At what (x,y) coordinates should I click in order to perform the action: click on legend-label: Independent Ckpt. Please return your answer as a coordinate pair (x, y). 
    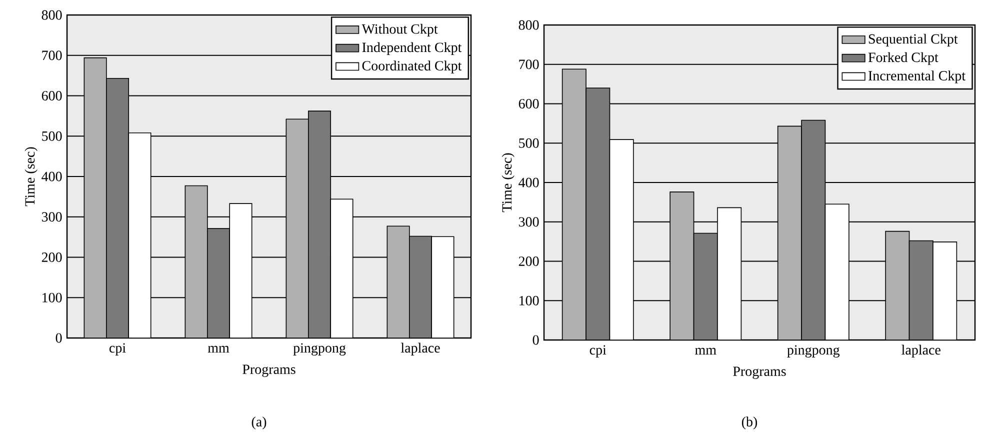
    Looking at the image, I should click on (412, 48).